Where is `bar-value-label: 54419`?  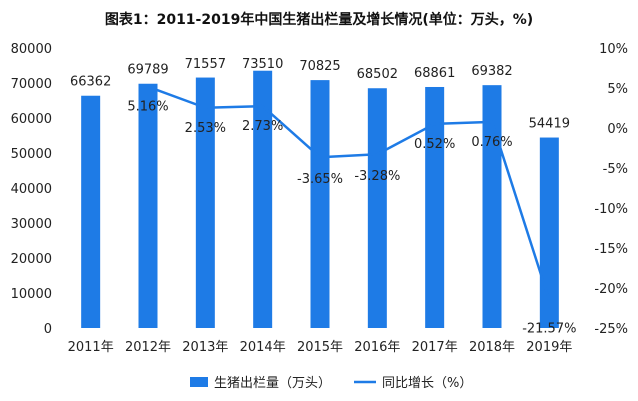 bar-value-label: 54419 is located at coordinates (549, 124).